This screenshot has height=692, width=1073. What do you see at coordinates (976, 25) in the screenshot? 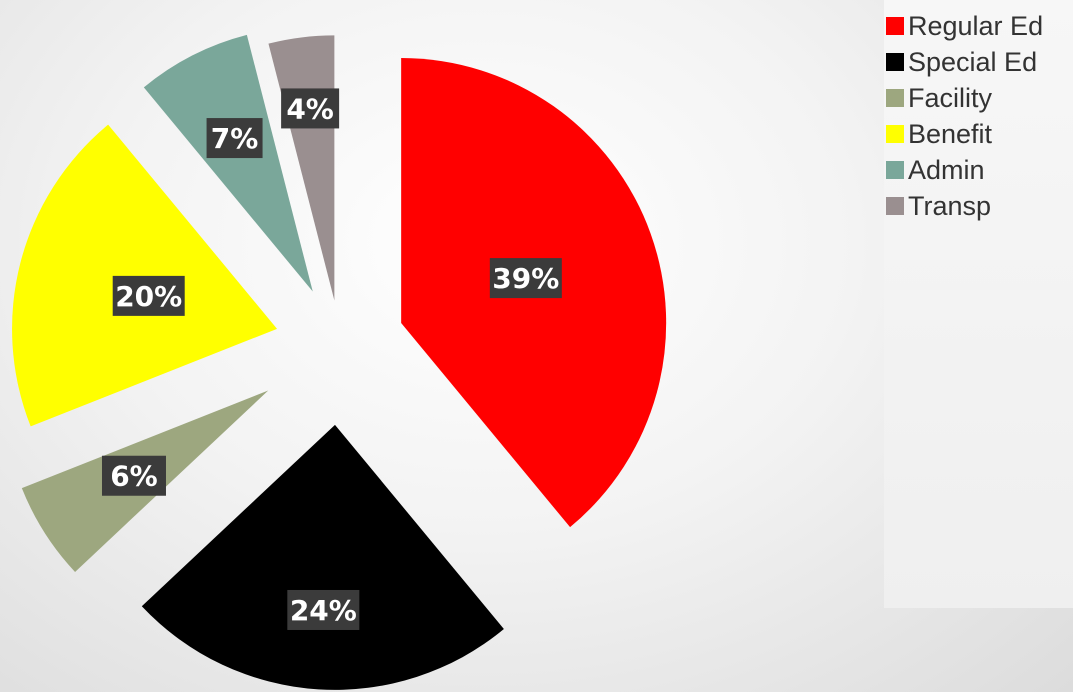
I see `legend-label: Regular Ed` at bounding box center [976, 25].